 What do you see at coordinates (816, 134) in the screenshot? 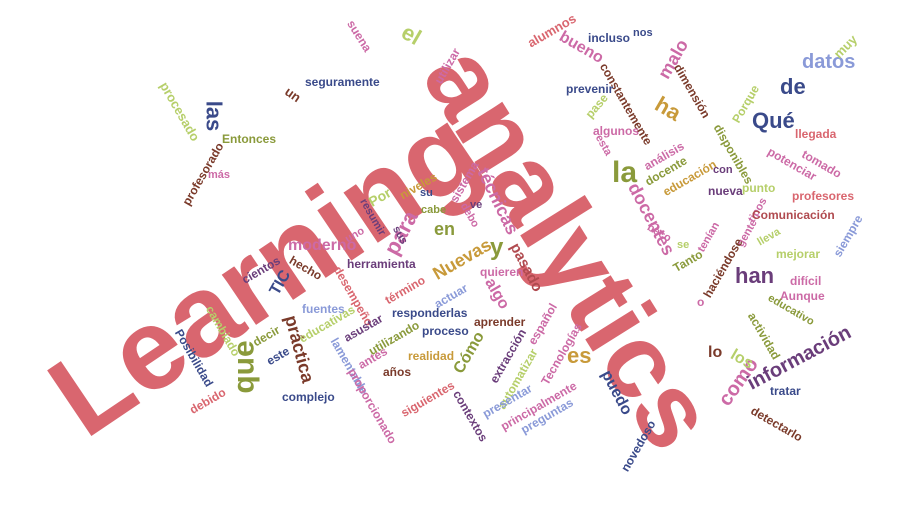
I see `word-llegada: llegada` at bounding box center [816, 134].